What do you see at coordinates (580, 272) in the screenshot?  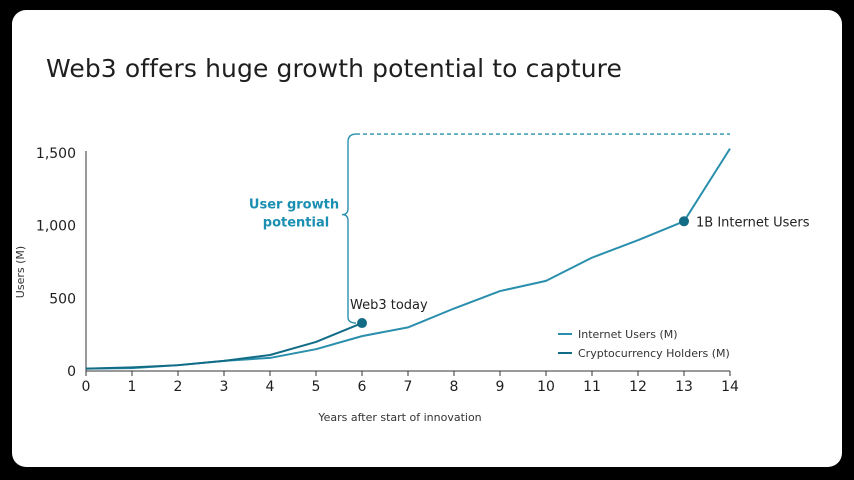 I see `markers: Web3 today 1B Internet Users` at bounding box center [580, 272].